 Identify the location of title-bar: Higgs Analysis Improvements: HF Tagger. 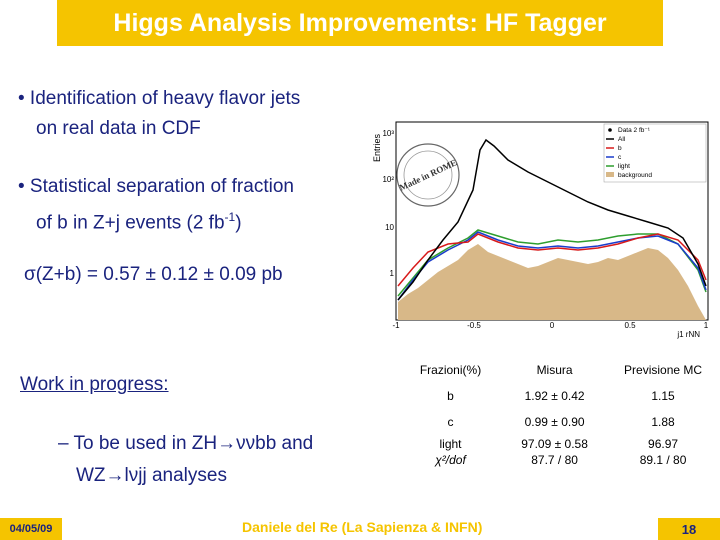
(360, 23).